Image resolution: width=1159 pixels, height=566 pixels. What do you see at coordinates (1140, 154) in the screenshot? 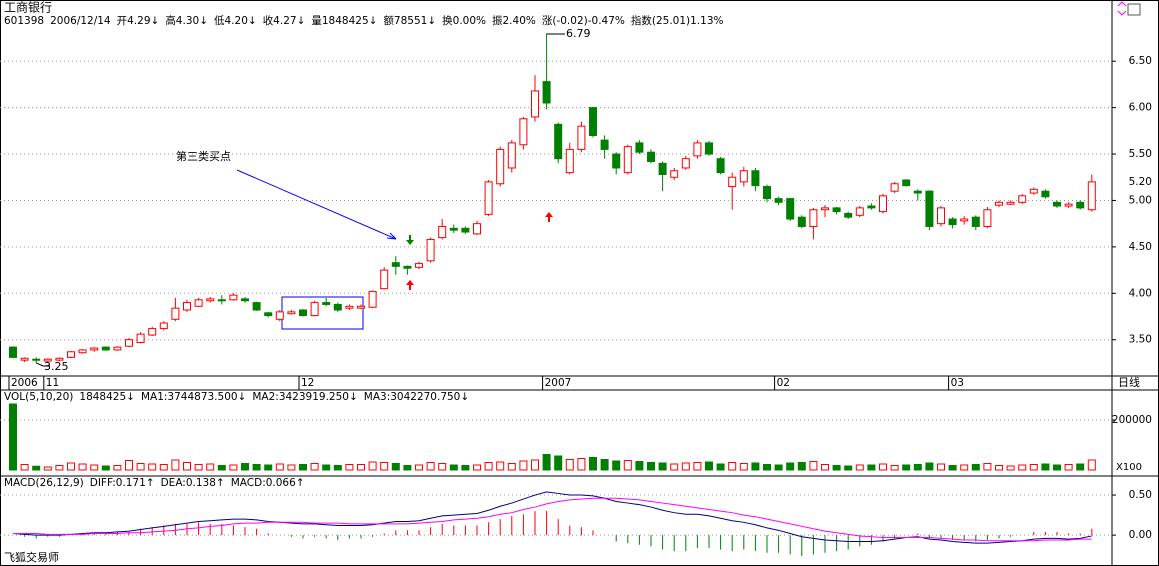
I see `y-tick-label: 5.50` at bounding box center [1140, 154].